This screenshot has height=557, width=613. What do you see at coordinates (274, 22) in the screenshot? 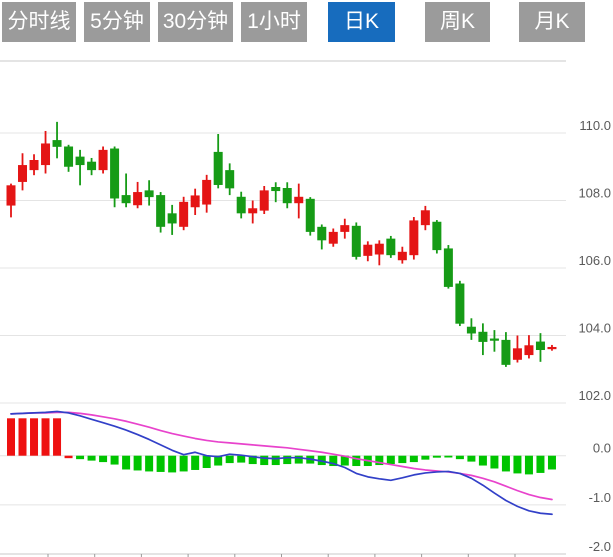
I see `tab-1hour: 1小时` at bounding box center [274, 22].